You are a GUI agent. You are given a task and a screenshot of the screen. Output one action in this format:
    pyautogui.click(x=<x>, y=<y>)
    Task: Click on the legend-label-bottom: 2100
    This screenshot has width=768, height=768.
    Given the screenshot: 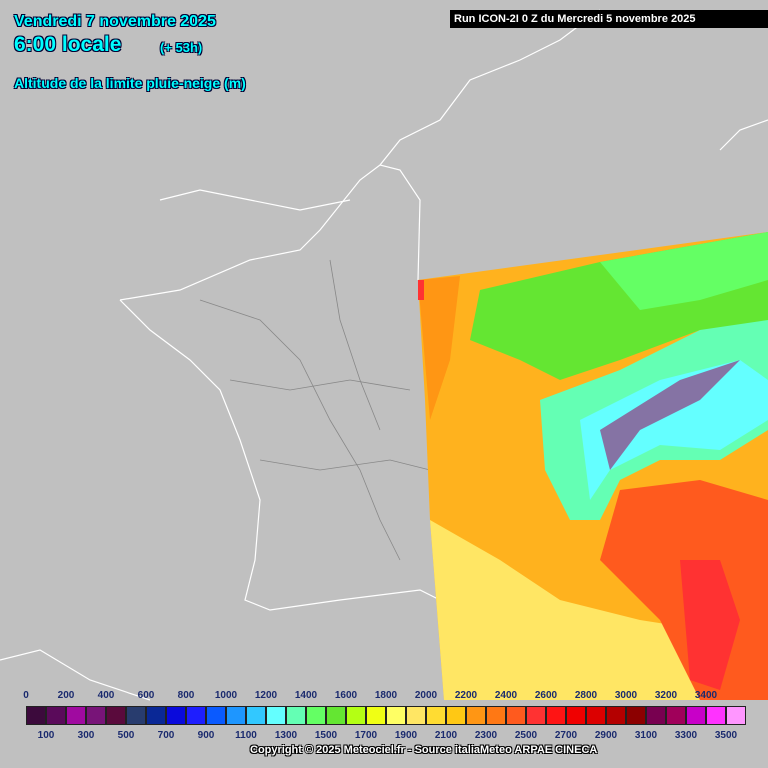 What is the action you would take?
    pyautogui.click(x=446, y=735)
    